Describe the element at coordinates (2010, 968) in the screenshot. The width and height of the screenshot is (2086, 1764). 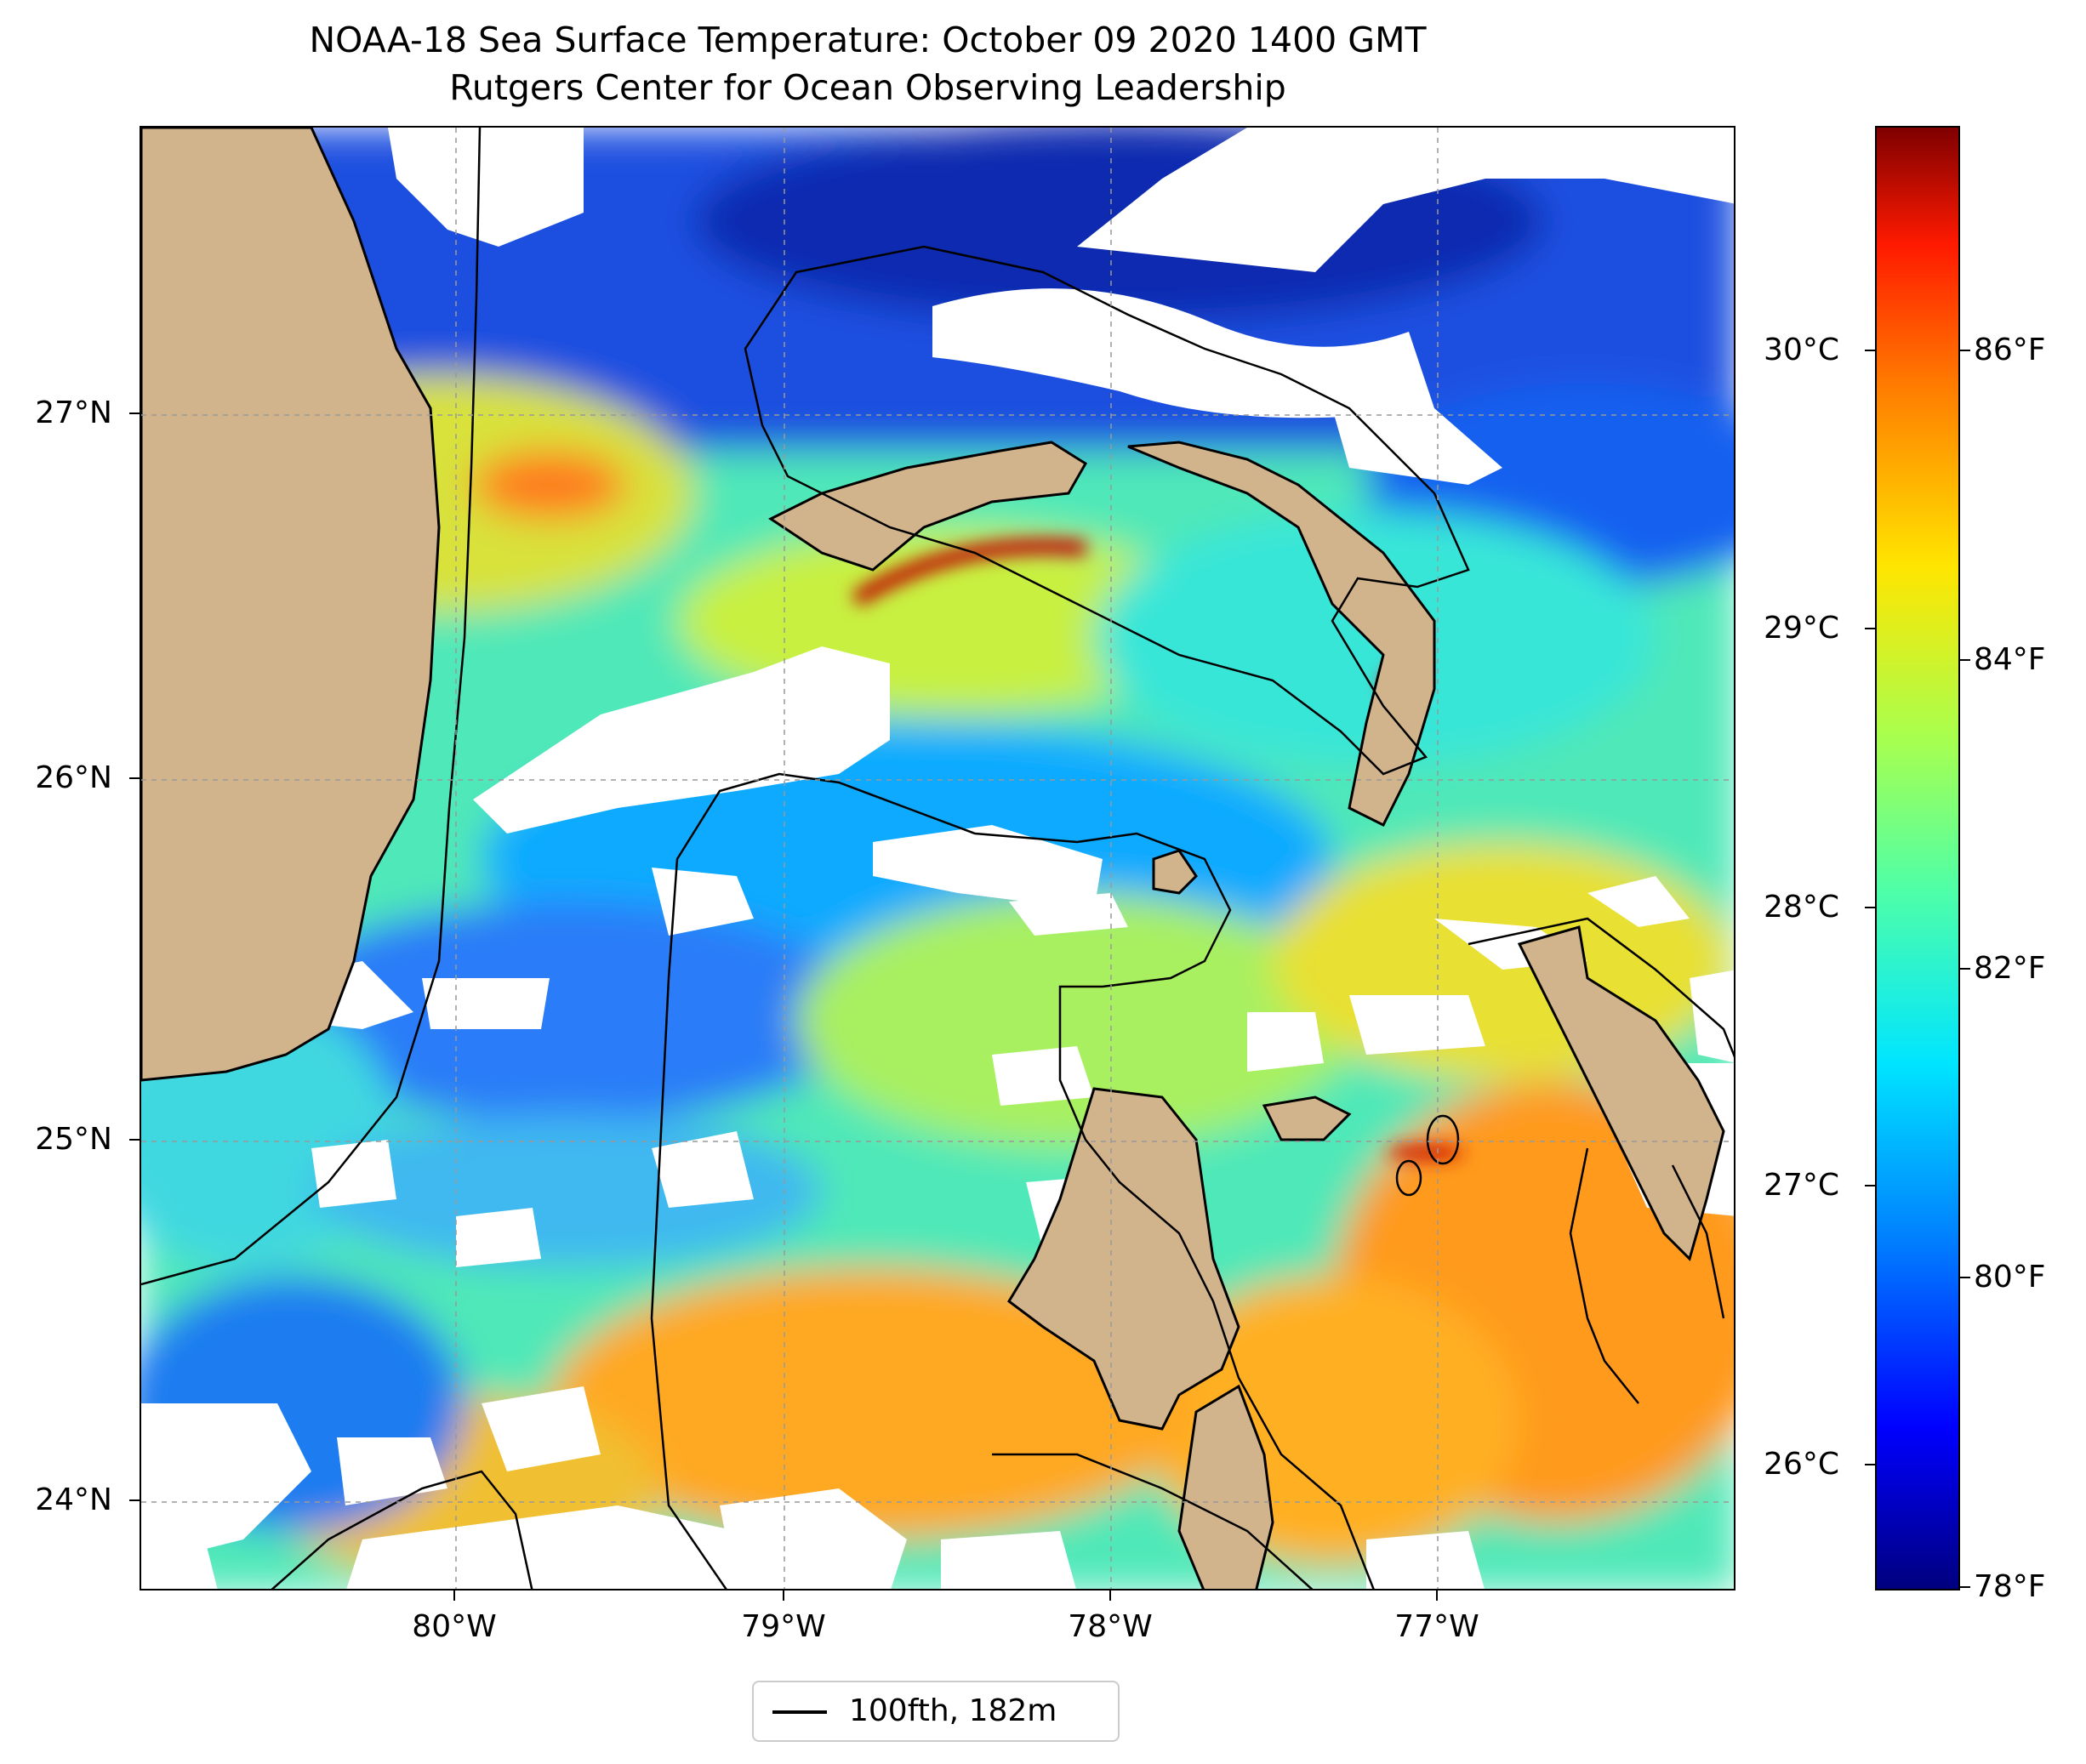
I see `colorbar-fahrenheit-label: 82°F` at that location.